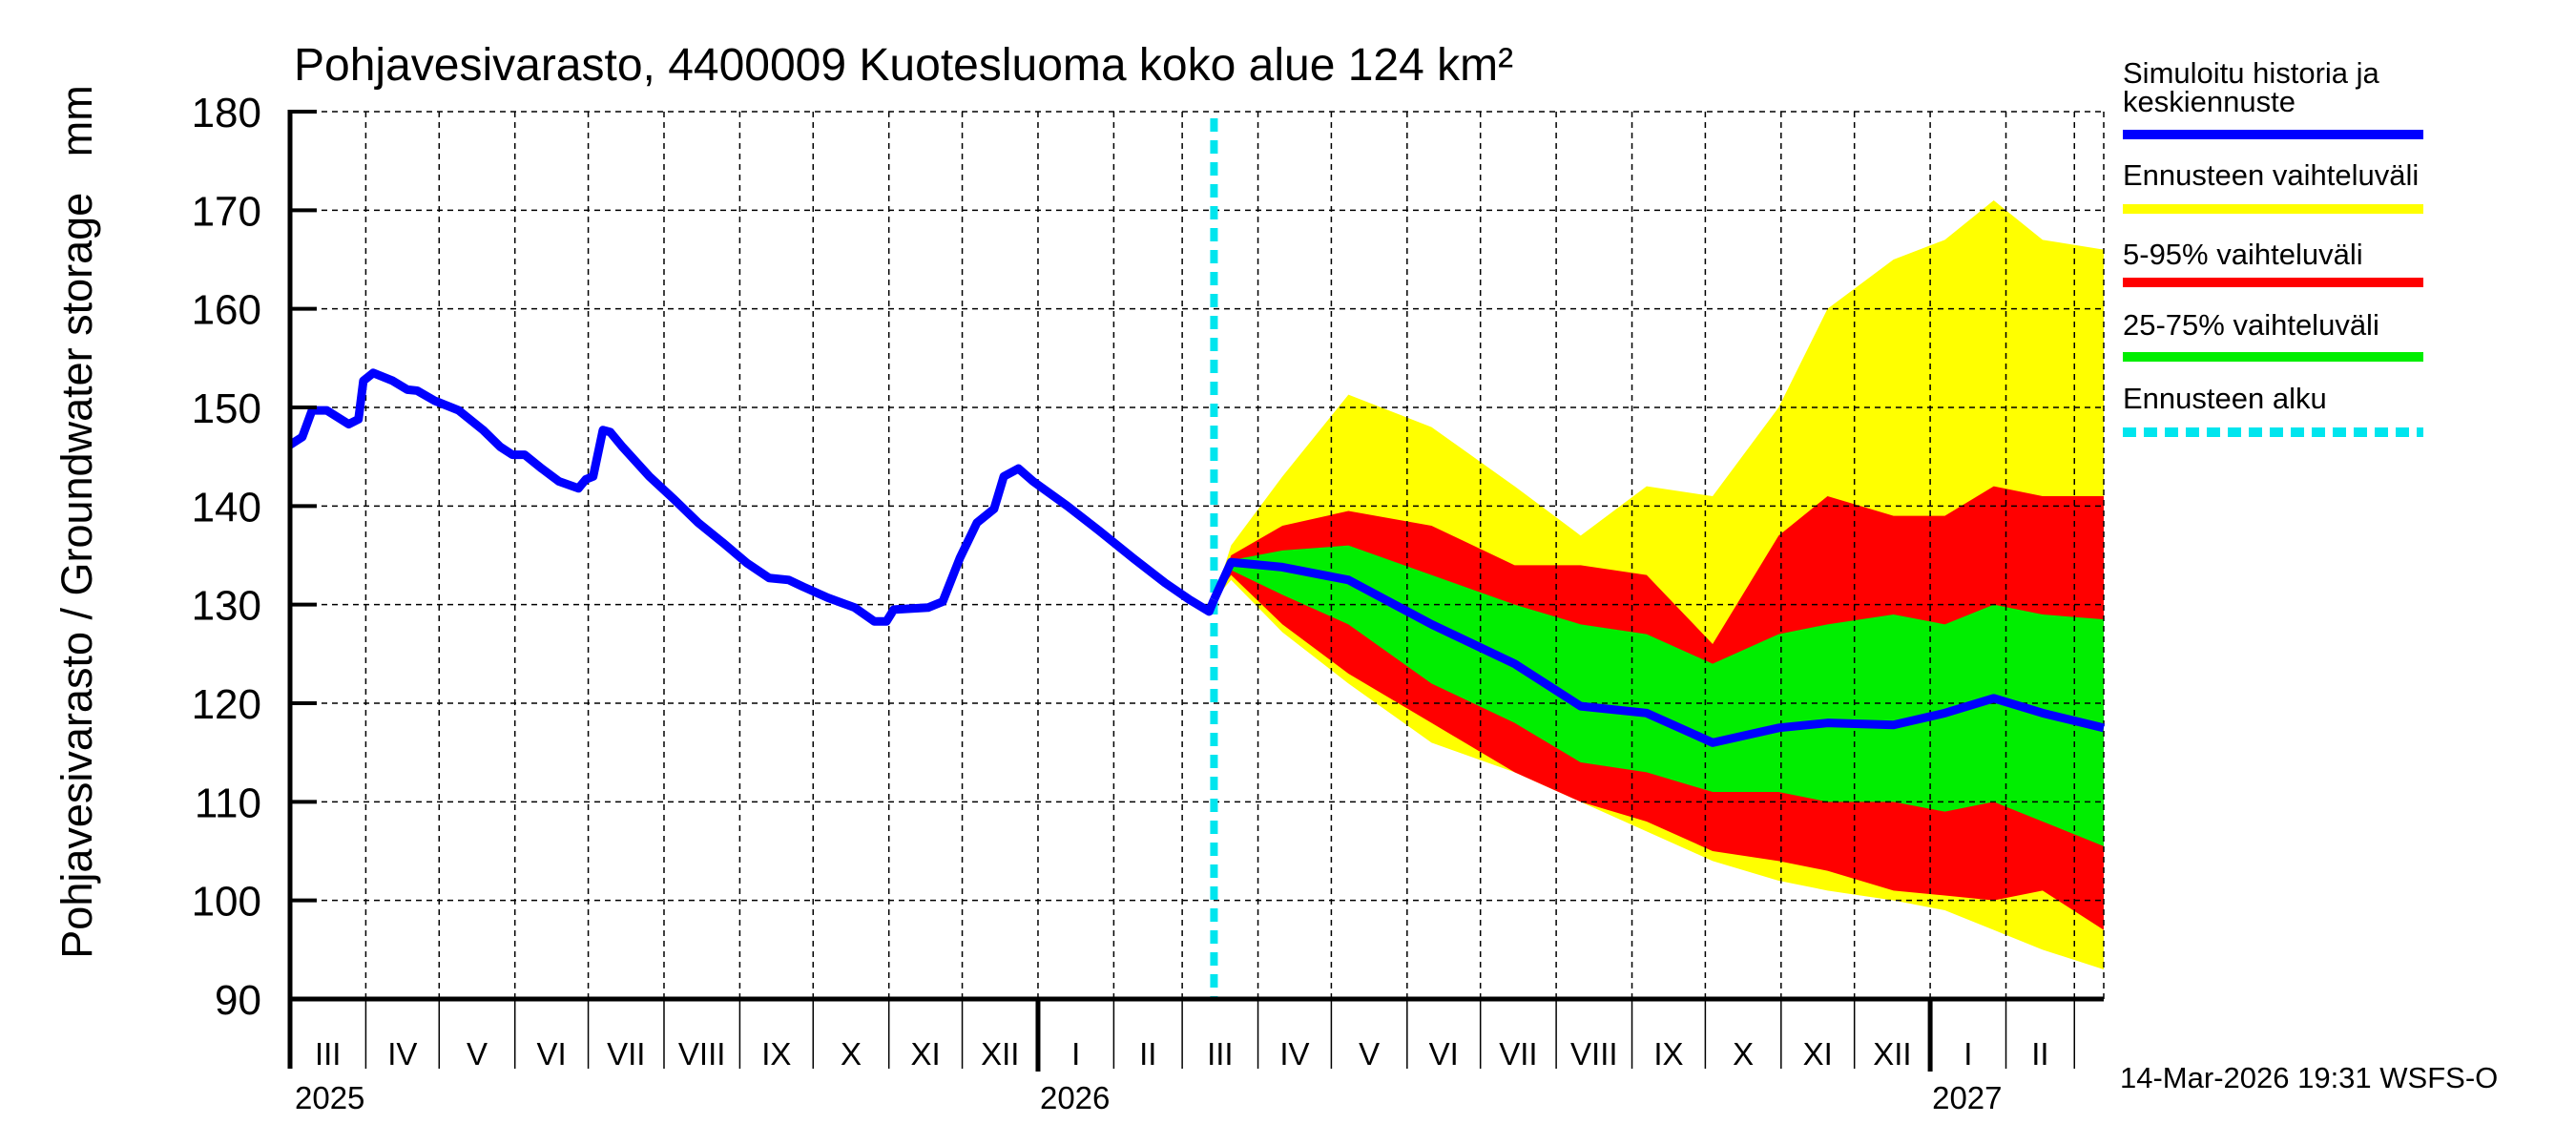  Describe the element at coordinates (2225, 398) in the screenshot. I see `legend-label: Ennusteen alku` at that location.